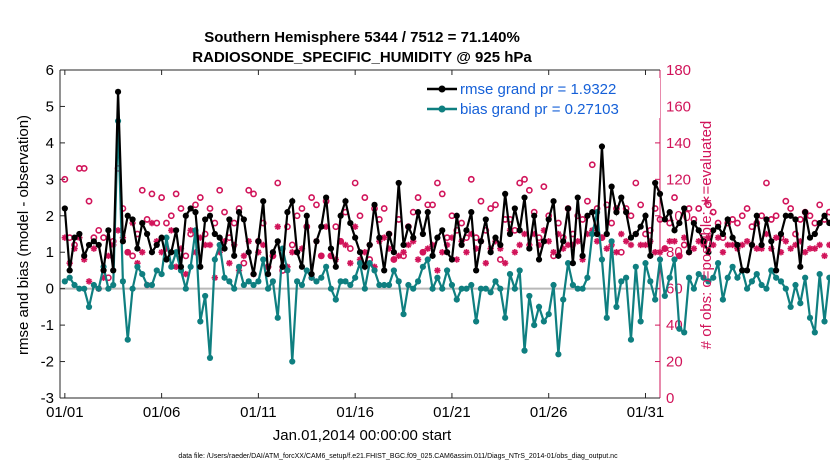  Describe the element at coordinates (442, 89) in the screenshot. I see `legend-rmse-marker` at that location.